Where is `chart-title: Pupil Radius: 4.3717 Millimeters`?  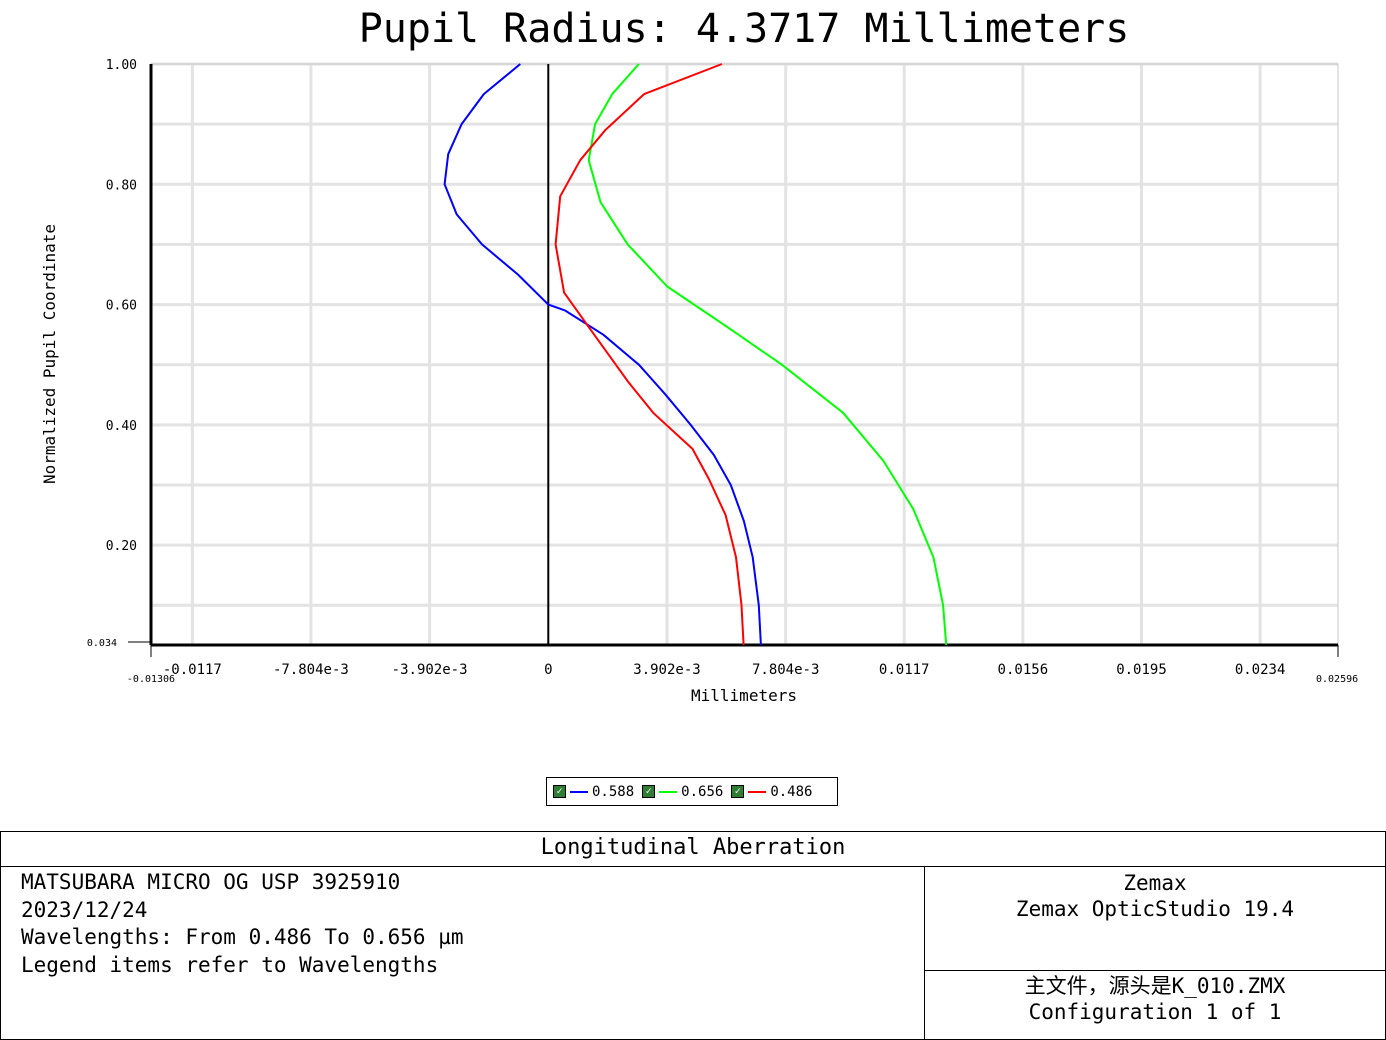 chart-title: Pupil Radius: 4.3717 Millimeters is located at coordinates (744, 29).